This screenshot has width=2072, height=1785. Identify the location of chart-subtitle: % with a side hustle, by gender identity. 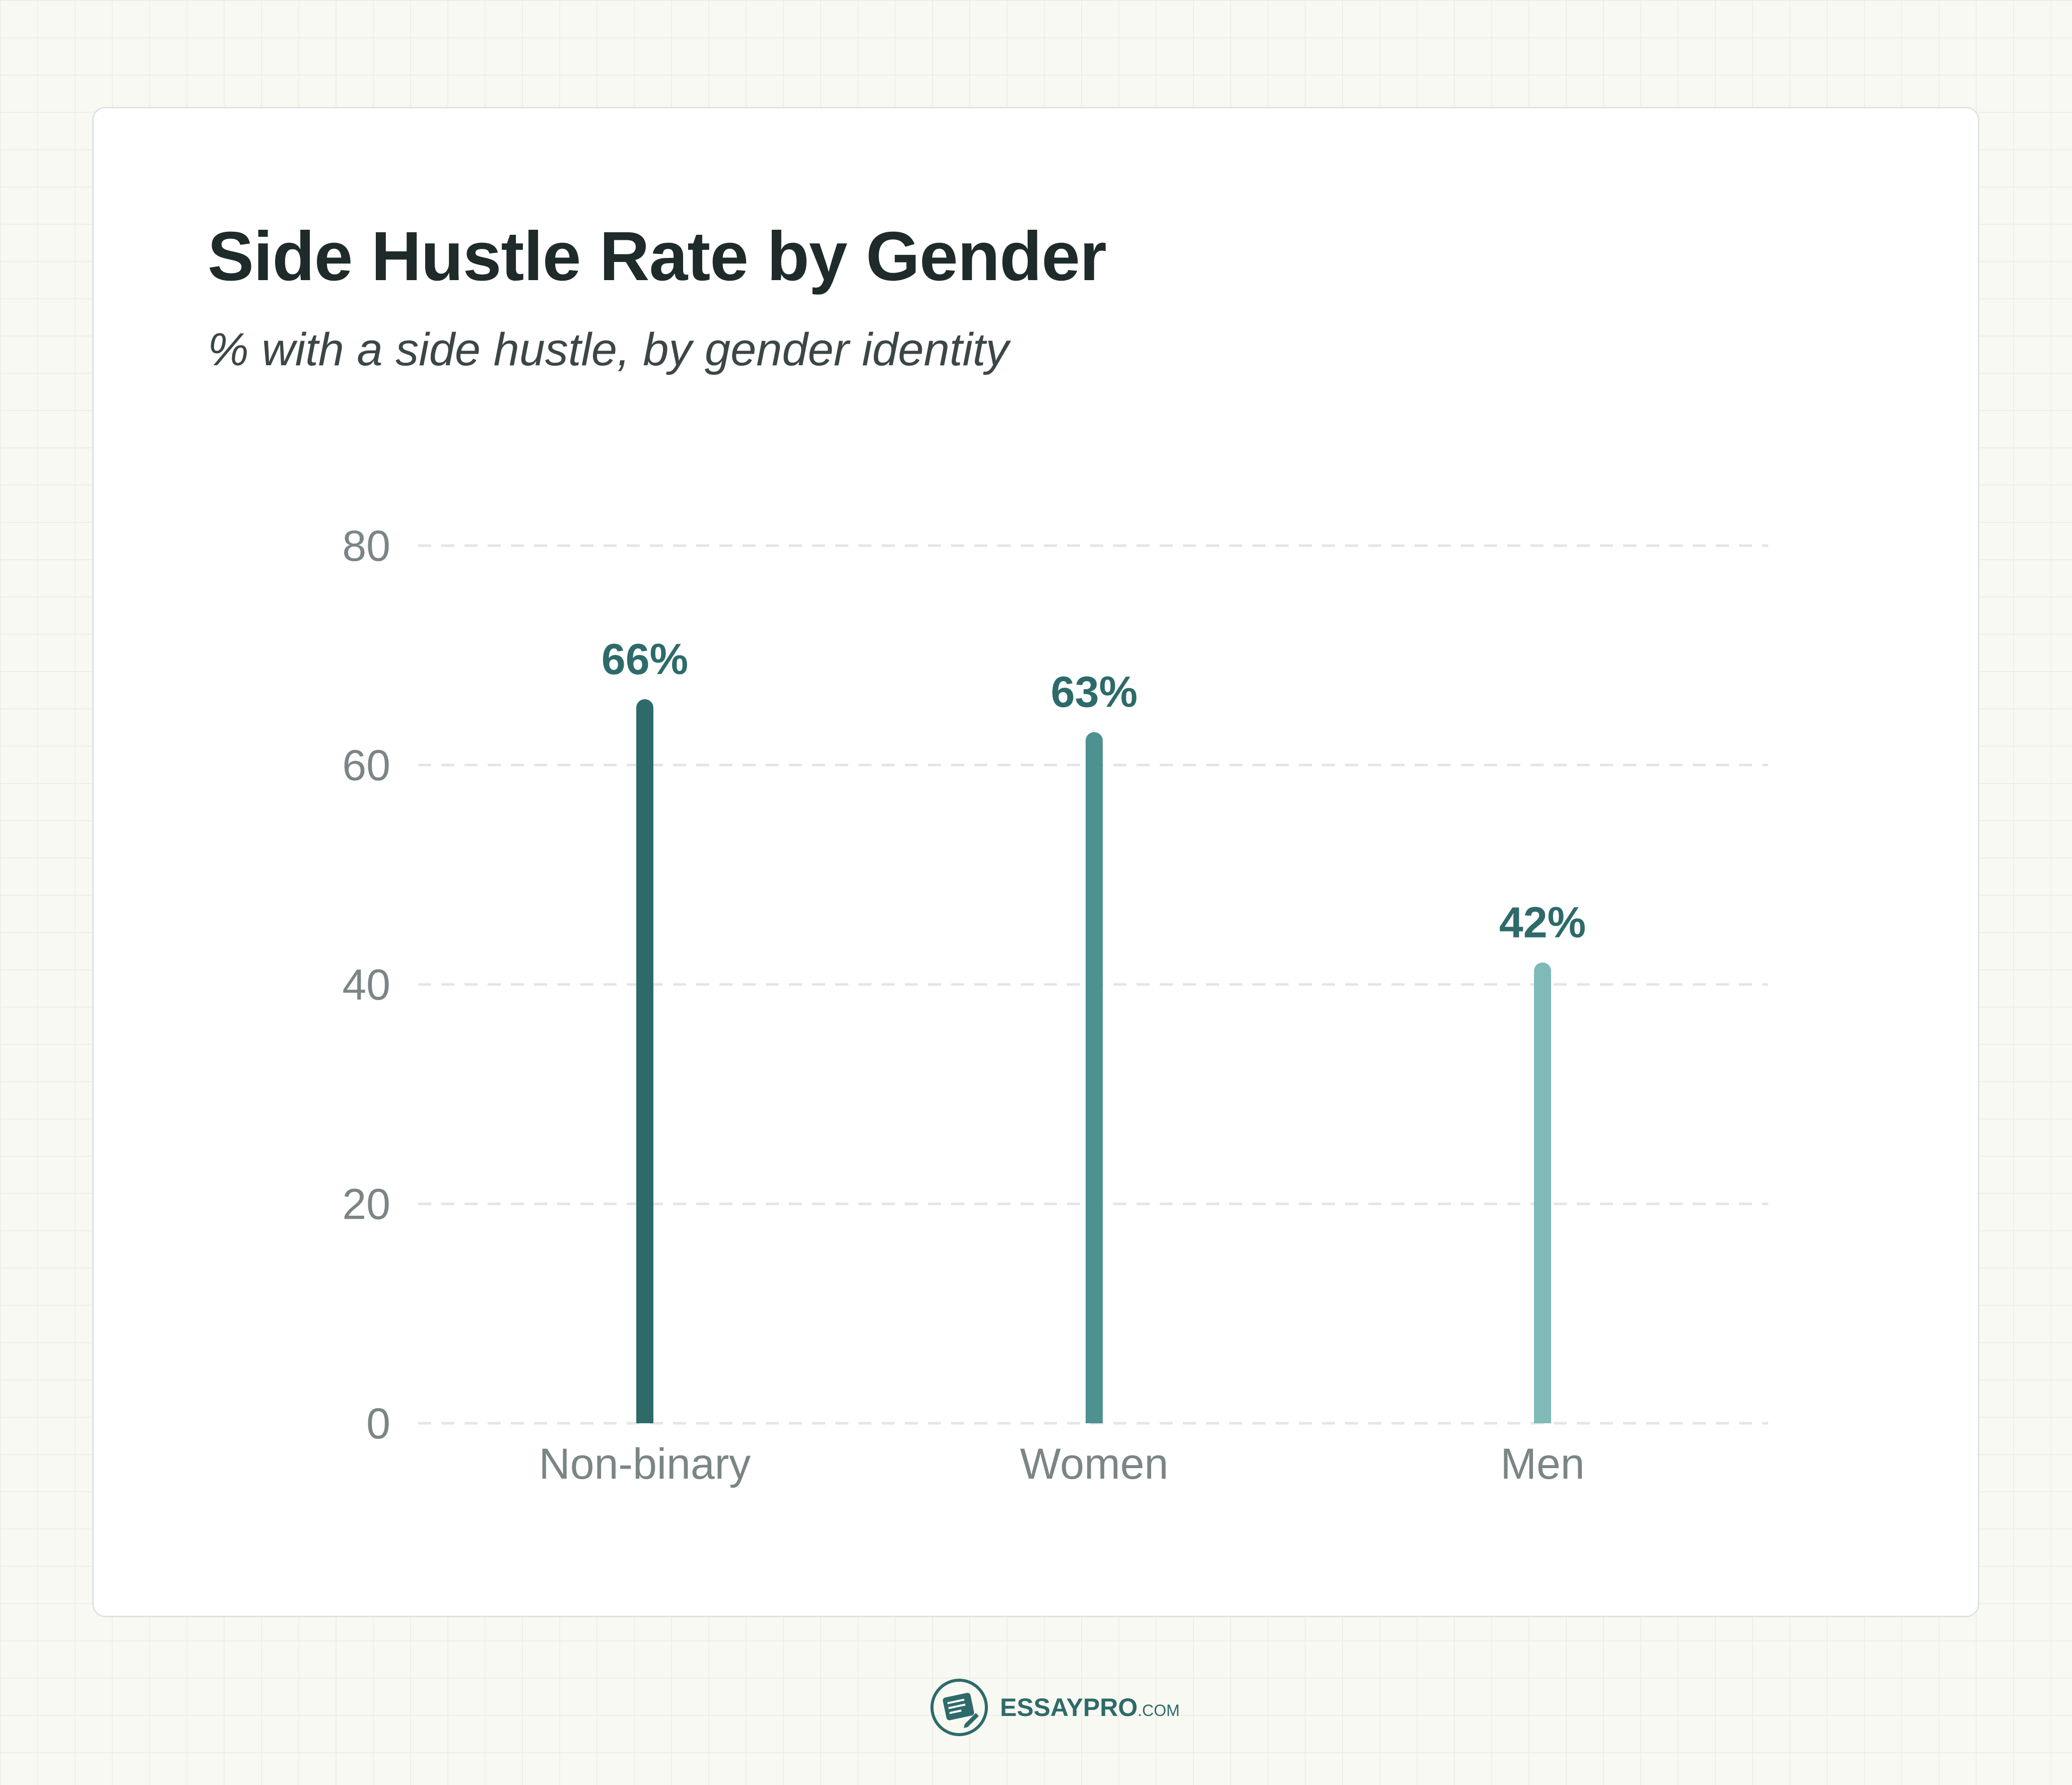
(608, 349).